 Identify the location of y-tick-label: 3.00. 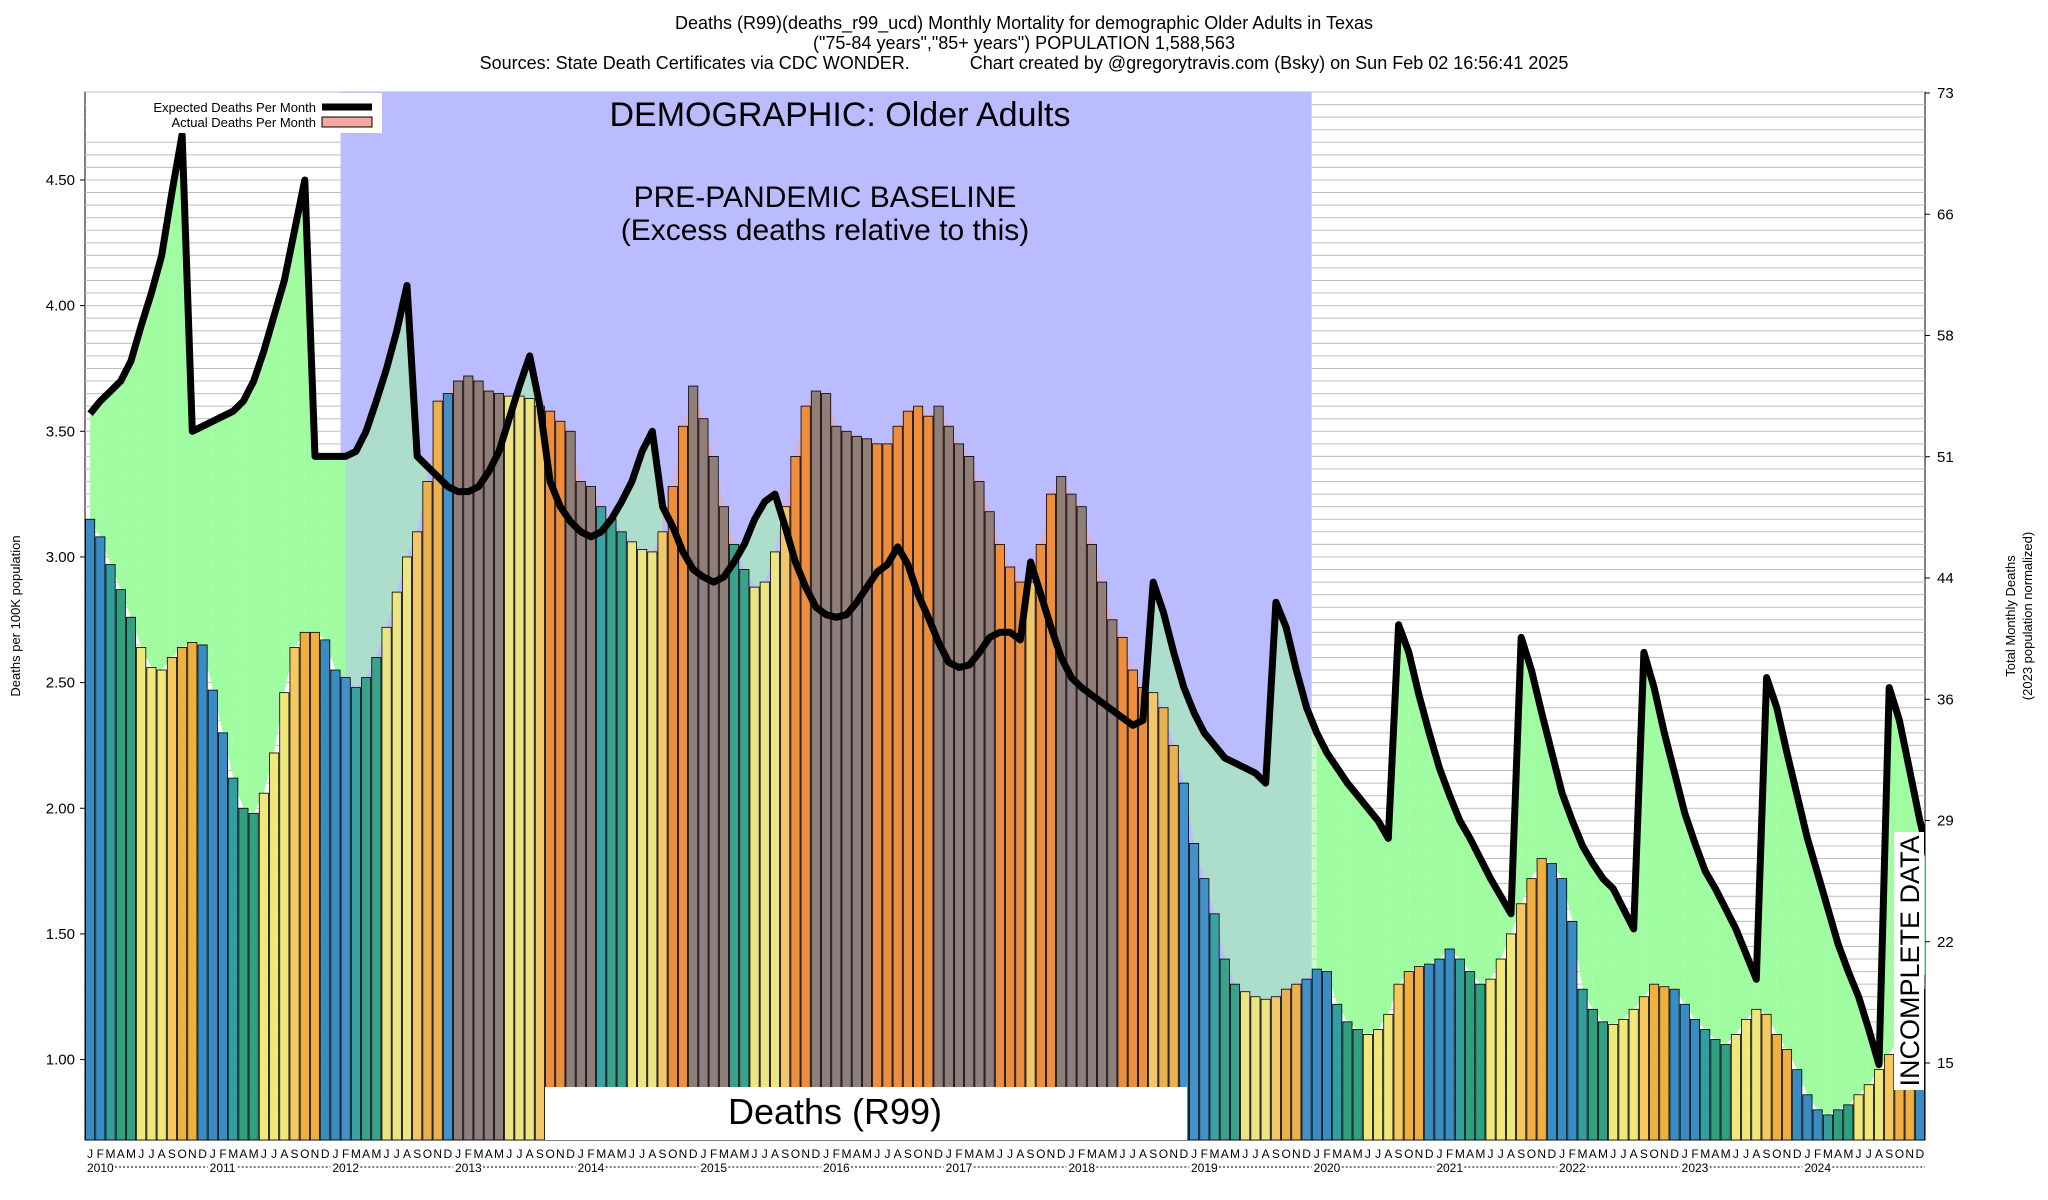
(60, 557).